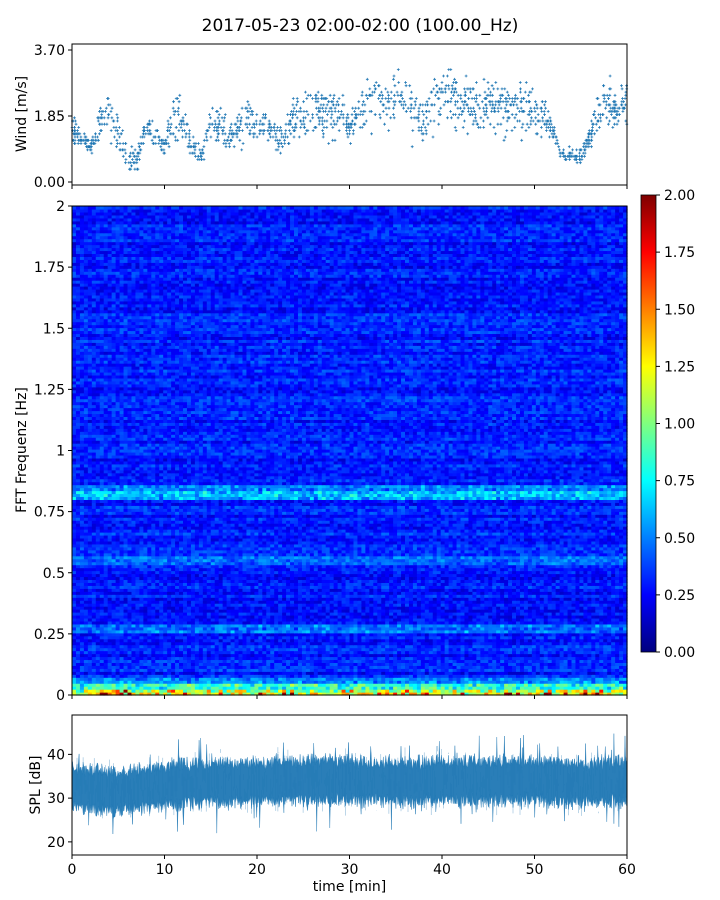 The width and height of the screenshot is (720, 900). I want to click on wind-ytick-label: 0.00, so click(49, 183).